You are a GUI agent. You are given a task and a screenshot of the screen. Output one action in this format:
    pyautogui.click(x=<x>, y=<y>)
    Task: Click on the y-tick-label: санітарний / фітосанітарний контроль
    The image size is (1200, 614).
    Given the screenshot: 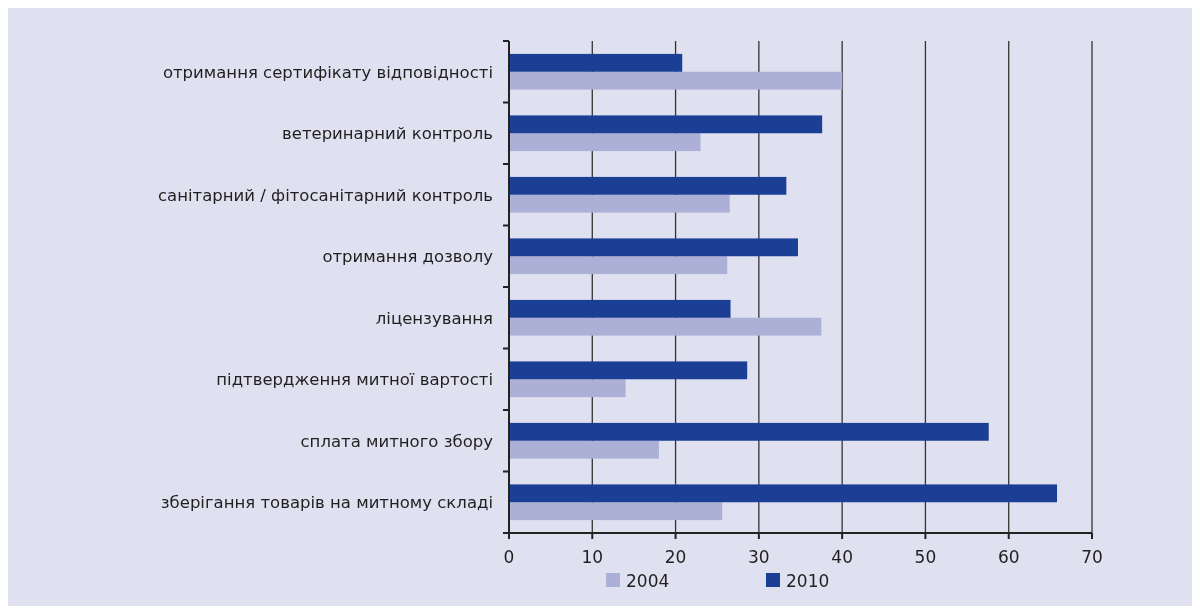 What is the action you would take?
    pyautogui.click(x=325, y=195)
    